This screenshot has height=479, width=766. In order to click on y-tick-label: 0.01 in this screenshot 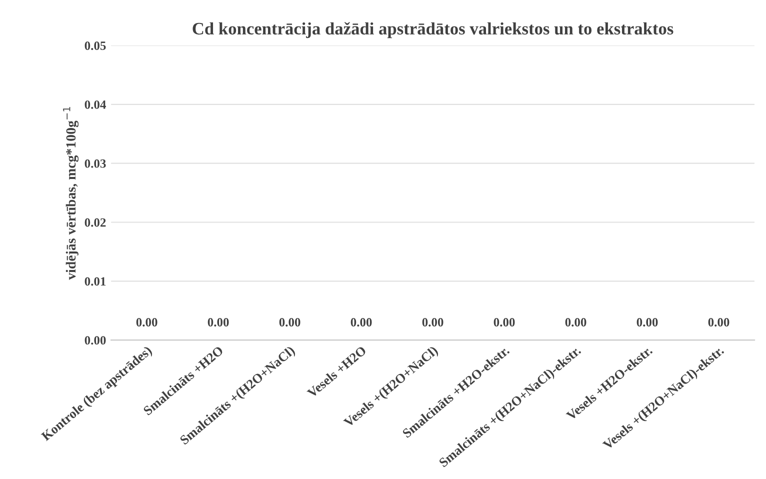, I will do `click(95, 281)`.